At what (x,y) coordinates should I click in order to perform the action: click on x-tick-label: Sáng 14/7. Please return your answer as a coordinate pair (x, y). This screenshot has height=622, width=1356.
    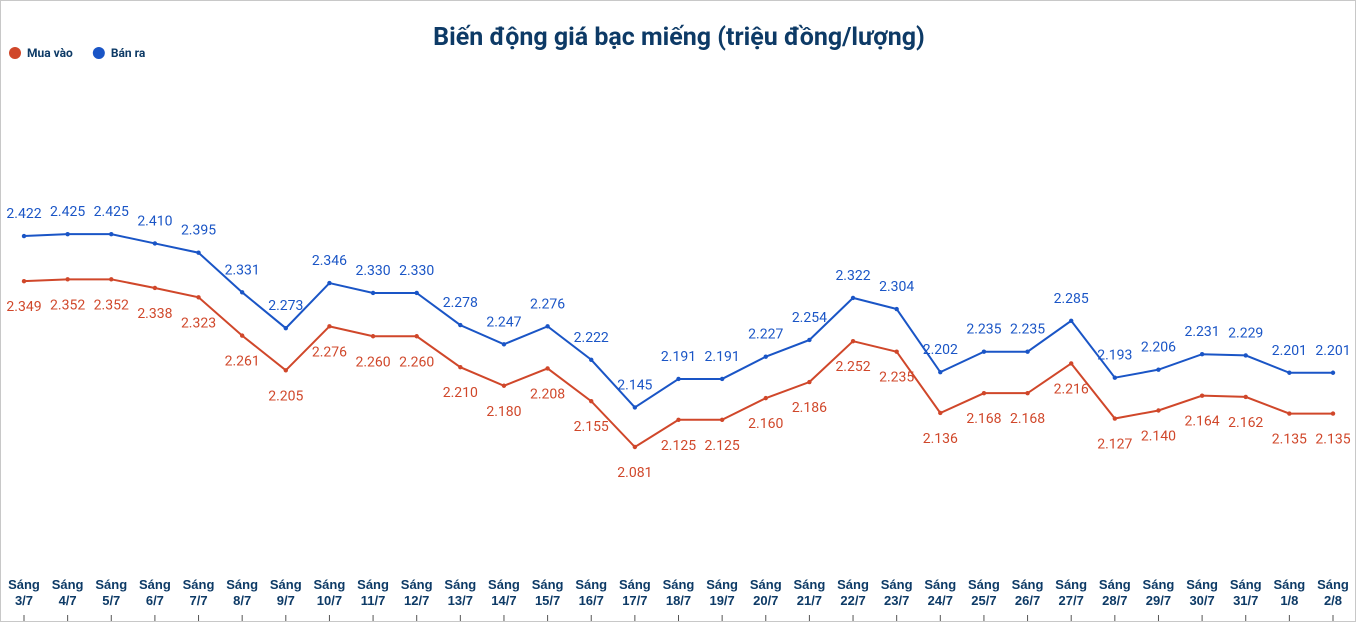
    Looking at the image, I should click on (504, 592).